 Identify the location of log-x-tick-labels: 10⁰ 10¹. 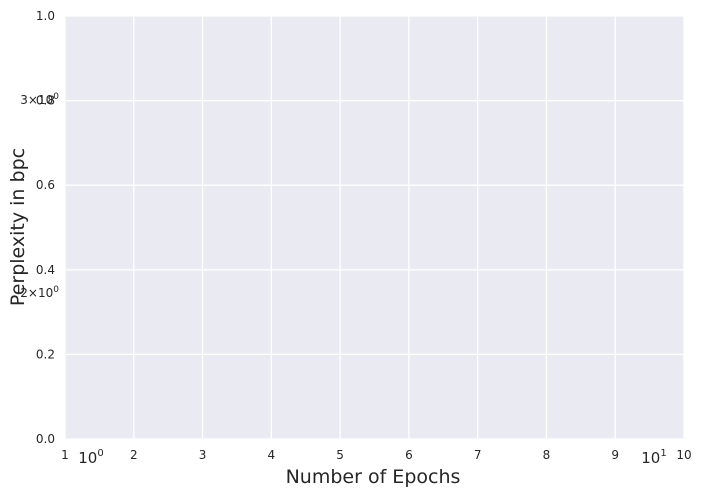
(372, 457).